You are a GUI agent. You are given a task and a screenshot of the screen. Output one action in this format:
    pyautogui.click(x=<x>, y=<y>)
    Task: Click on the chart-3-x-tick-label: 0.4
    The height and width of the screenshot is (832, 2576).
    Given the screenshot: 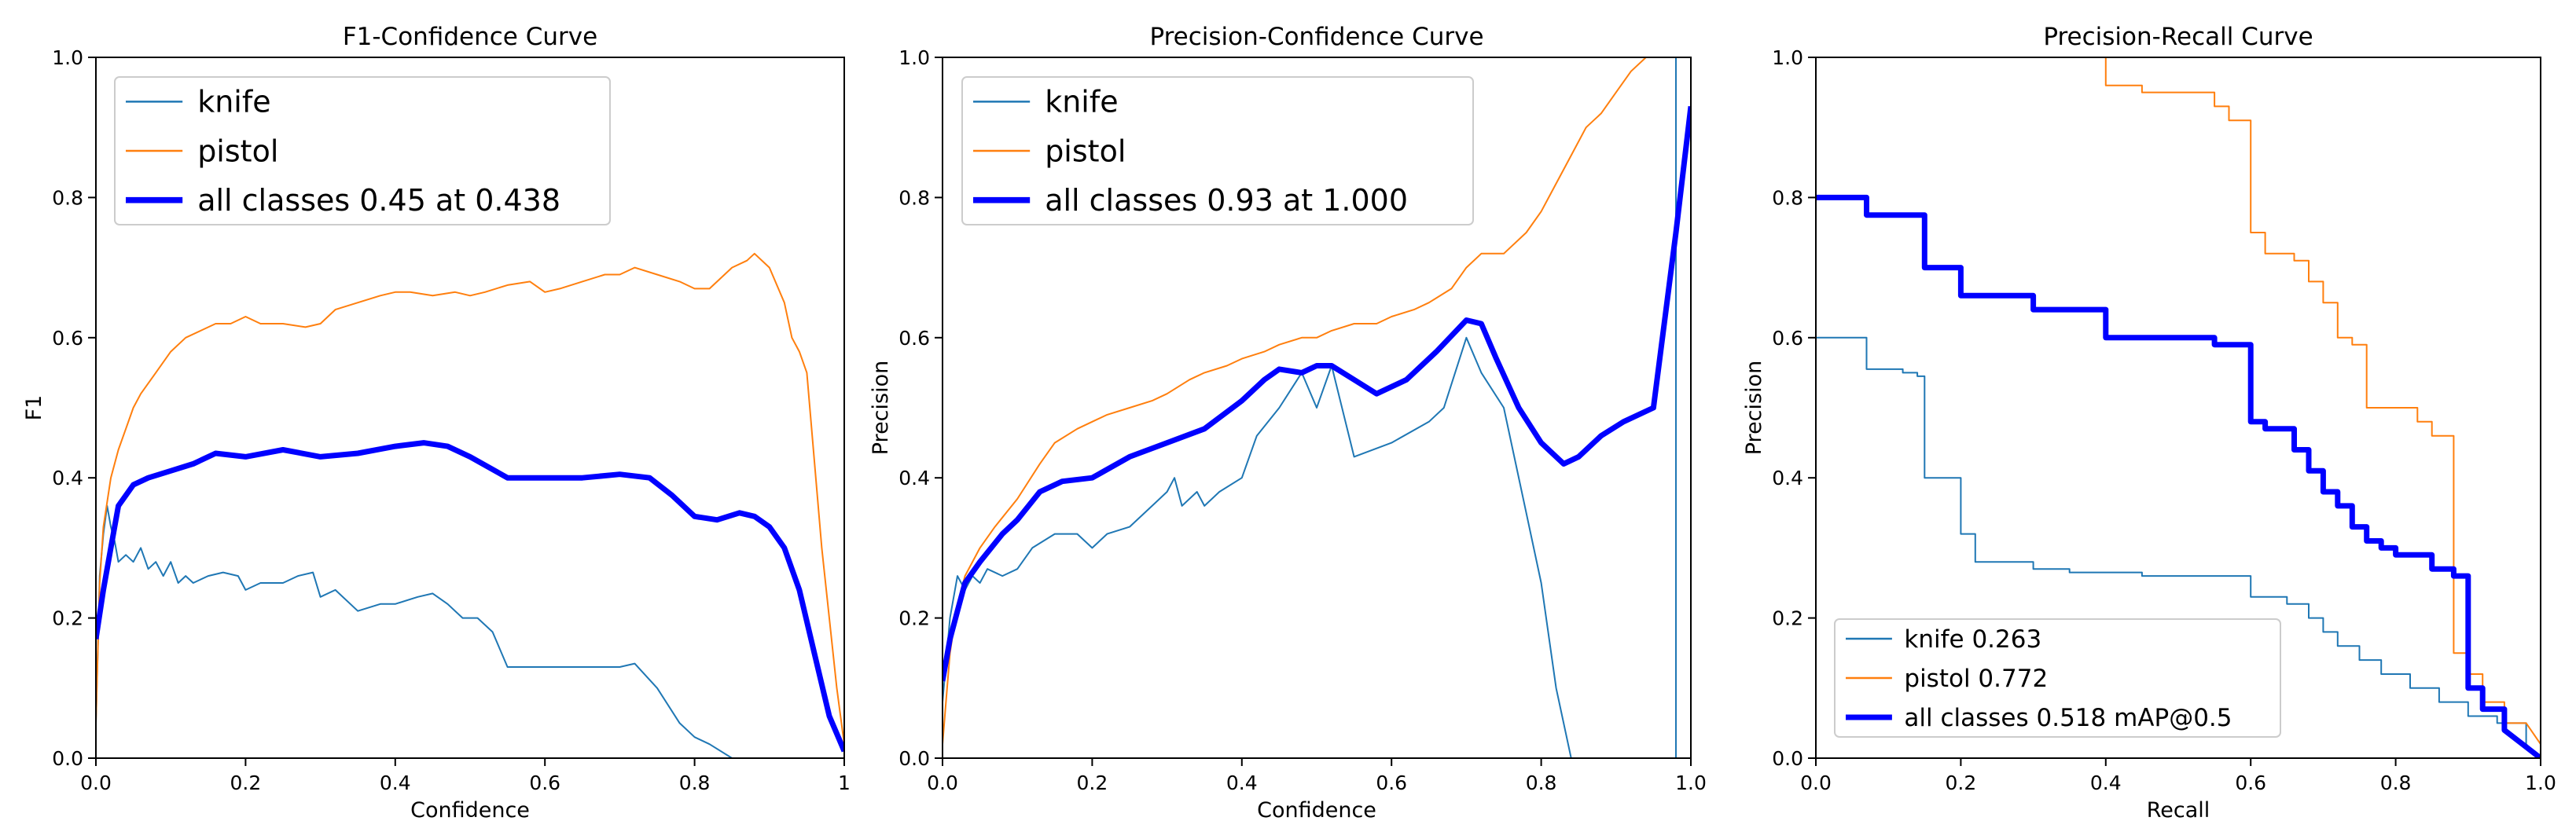 What is the action you would take?
    pyautogui.click(x=2106, y=783)
    